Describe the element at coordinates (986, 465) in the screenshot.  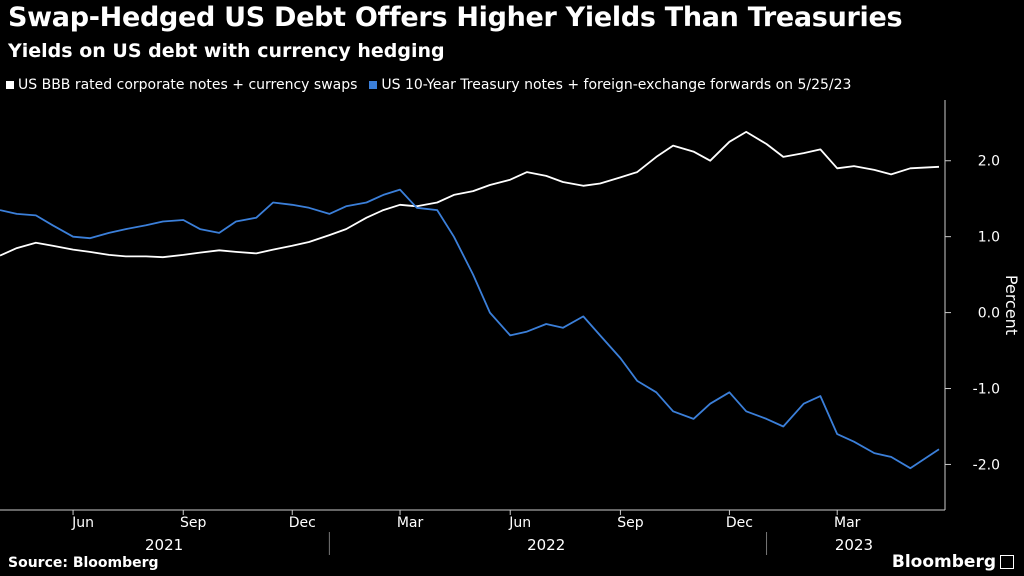
I see `y-tick-label: -2.0` at that location.